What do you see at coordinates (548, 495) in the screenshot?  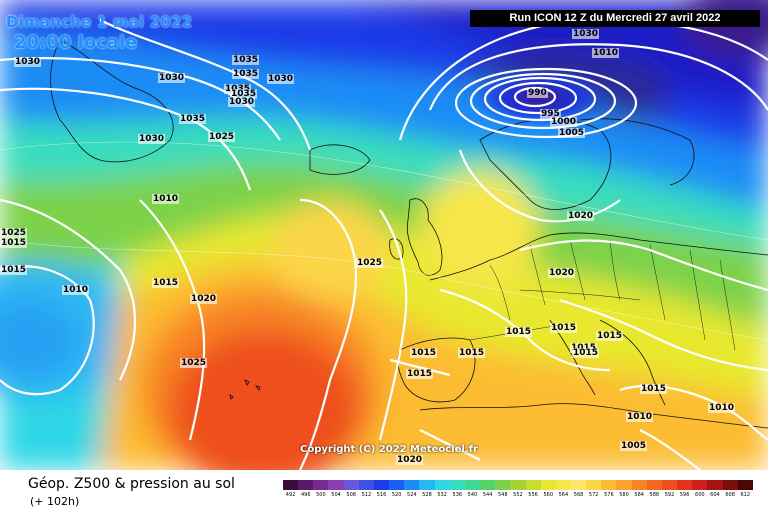 I see `color-scale-value: 560` at bounding box center [548, 495].